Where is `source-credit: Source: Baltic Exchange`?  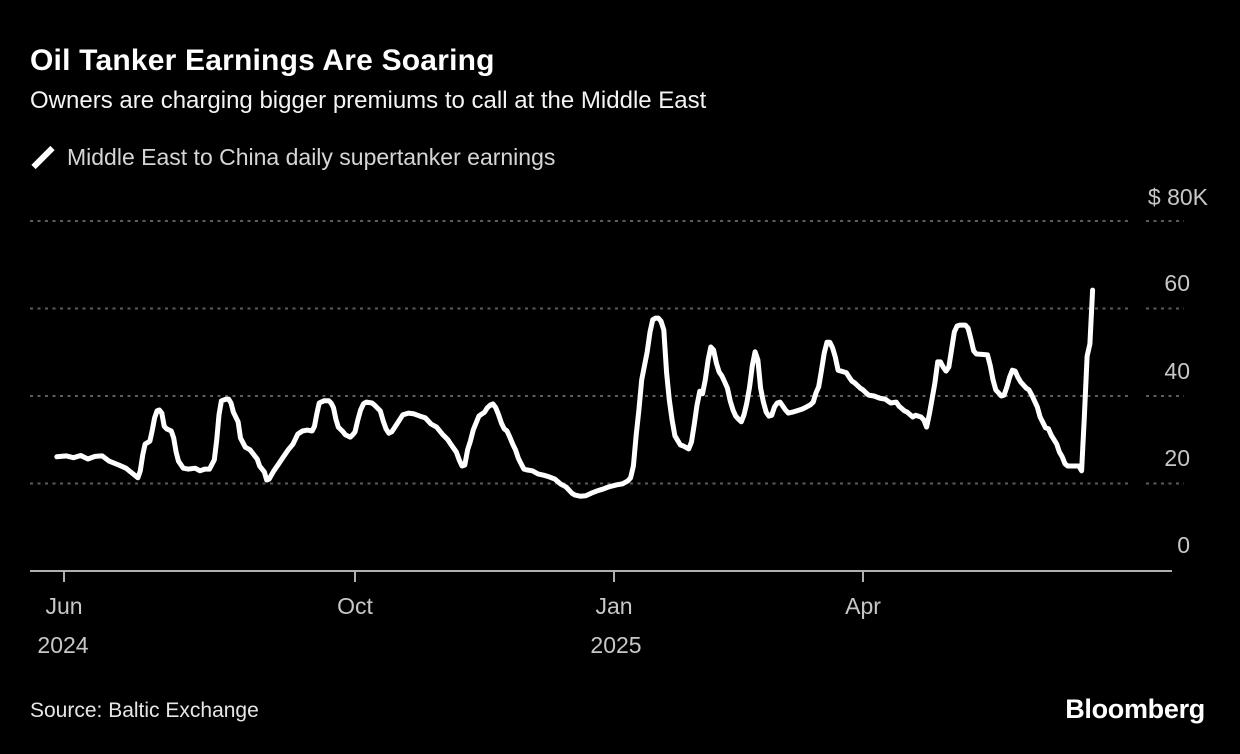
source-credit: Source: Baltic Exchange is located at coordinates (144, 710).